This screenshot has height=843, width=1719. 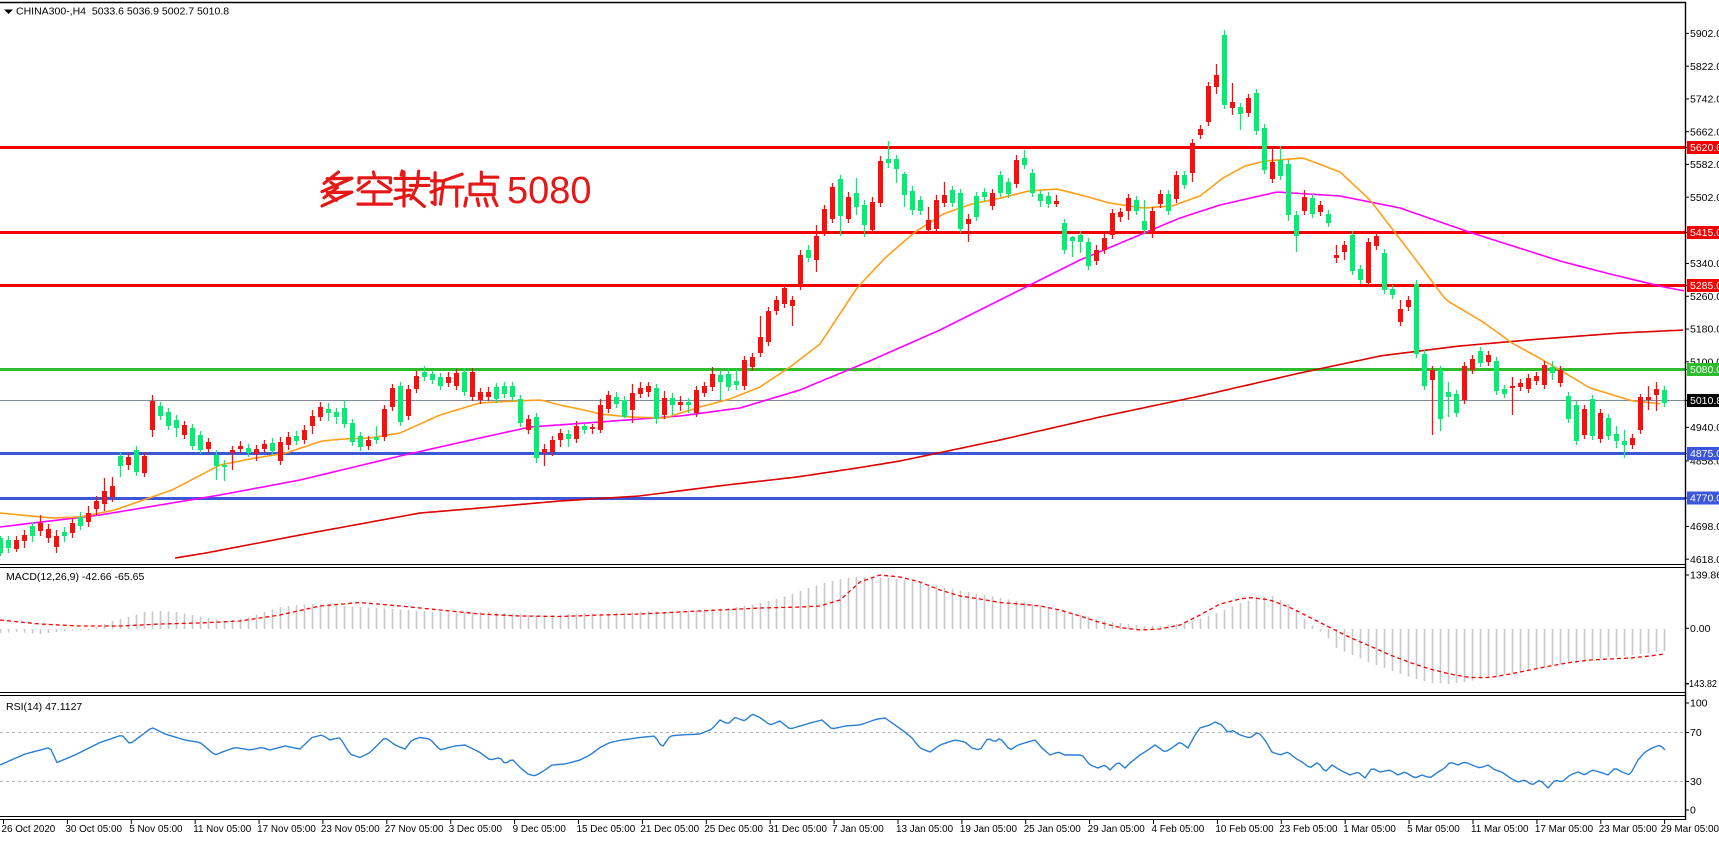 I want to click on svg-text: 100, so click(x=1699, y=704).